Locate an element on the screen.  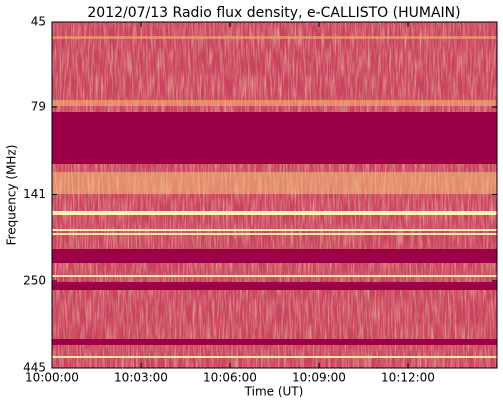
y-tick-label: 79 is located at coordinates (38, 106).